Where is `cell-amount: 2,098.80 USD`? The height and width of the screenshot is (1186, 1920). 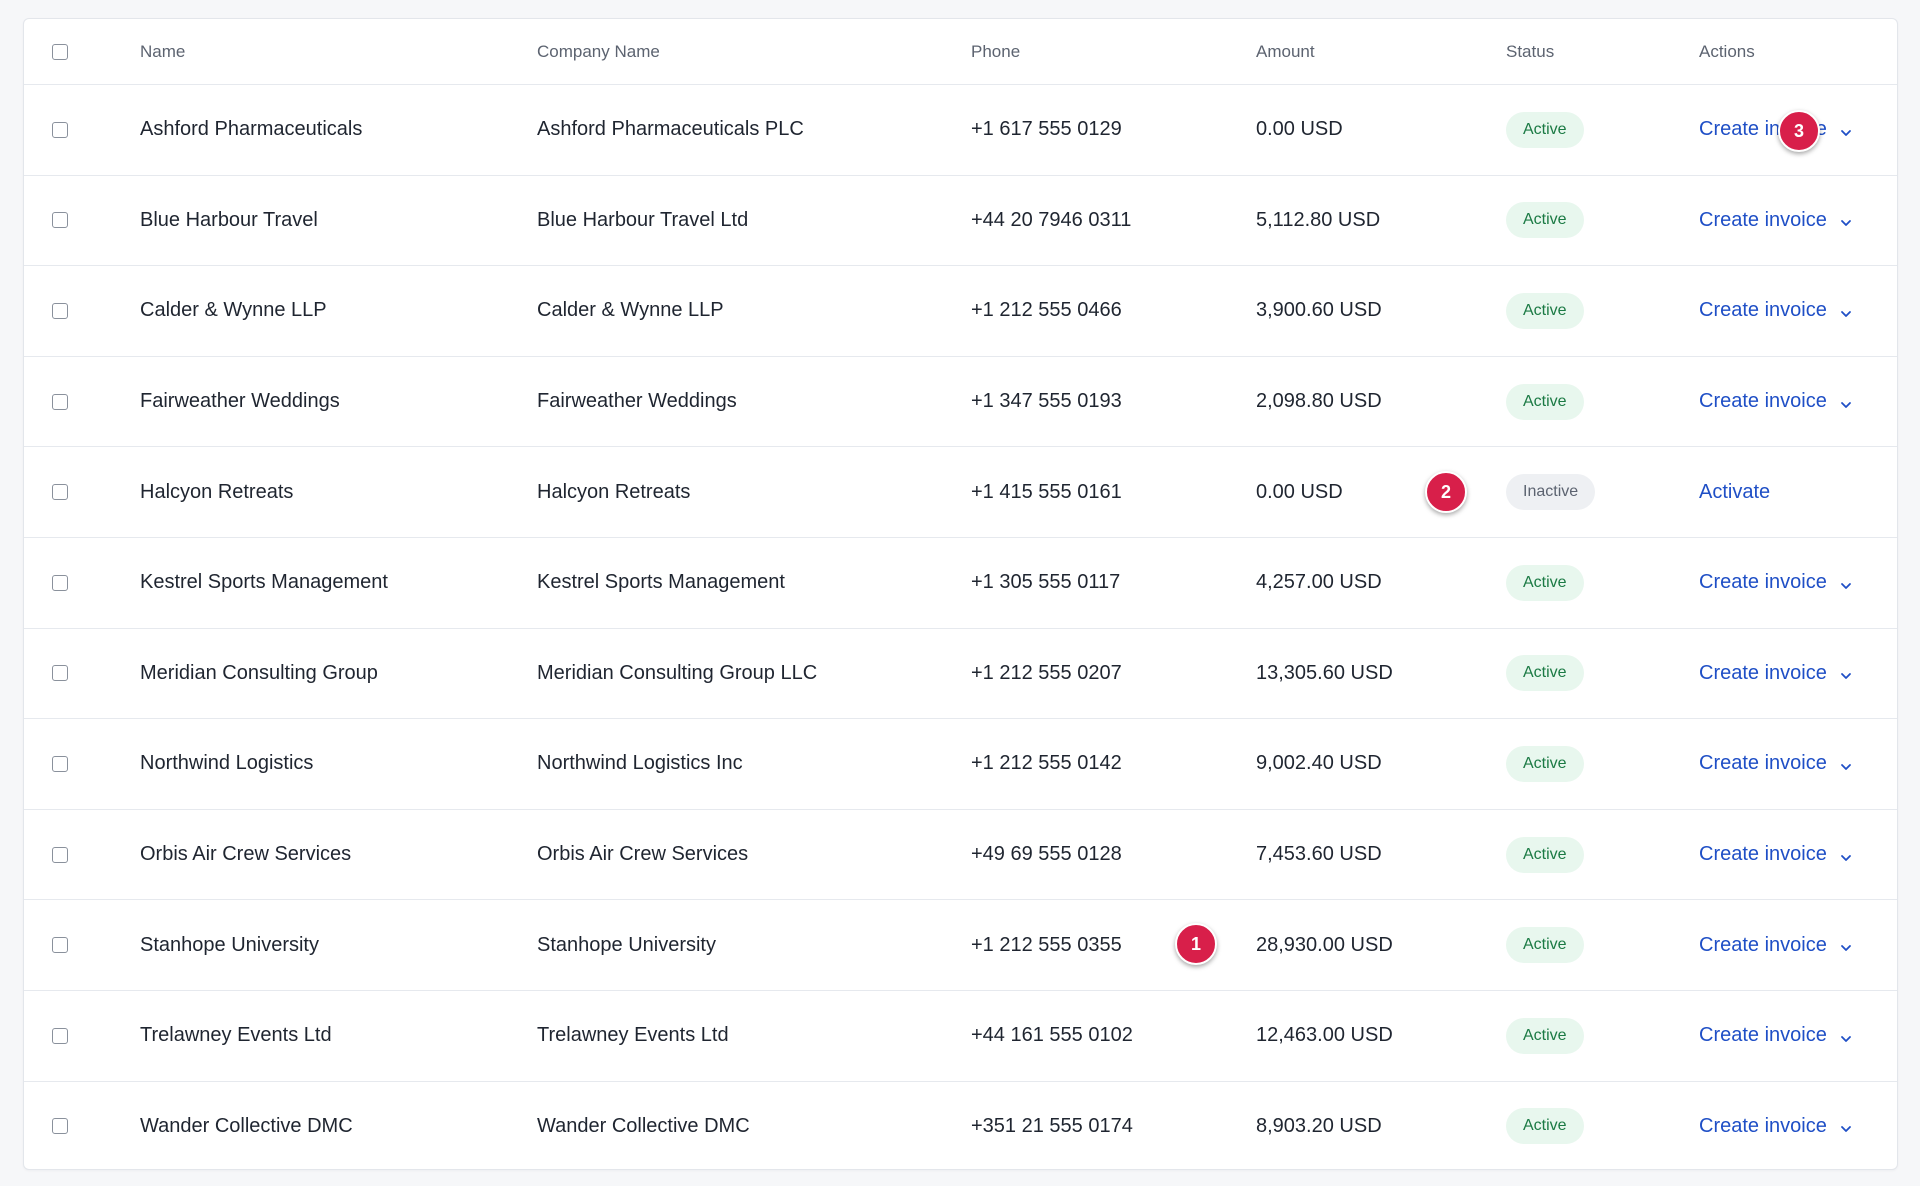 cell-amount: 2,098.80 USD is located at coordinates (1381, 402).